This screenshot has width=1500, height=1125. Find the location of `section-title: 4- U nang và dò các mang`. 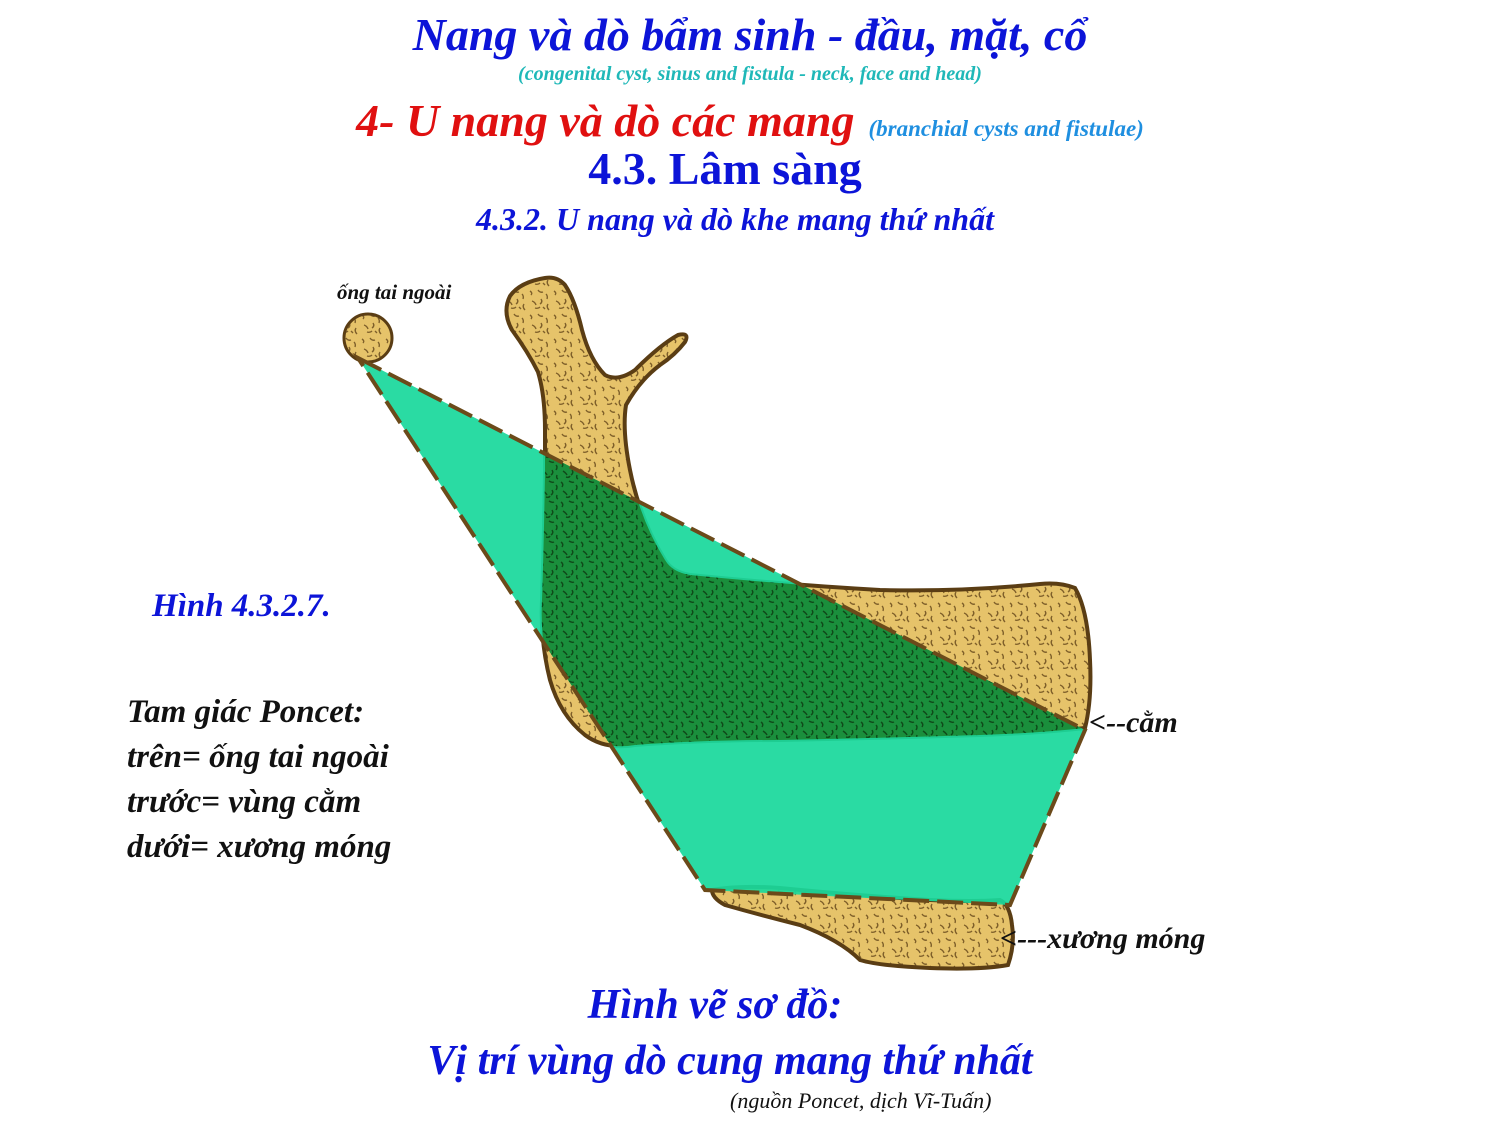

section-title: 4- U nang và dò các mang is located at coordinates (605, 120).